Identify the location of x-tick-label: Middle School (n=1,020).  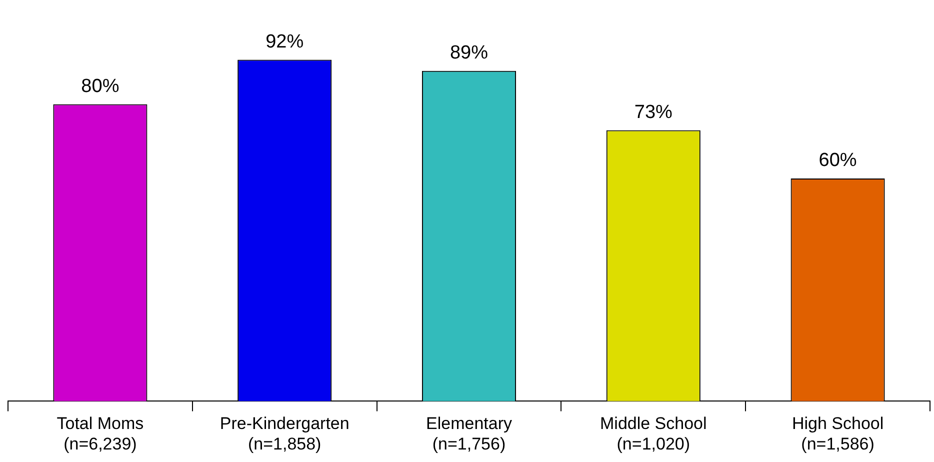
(653, 434).